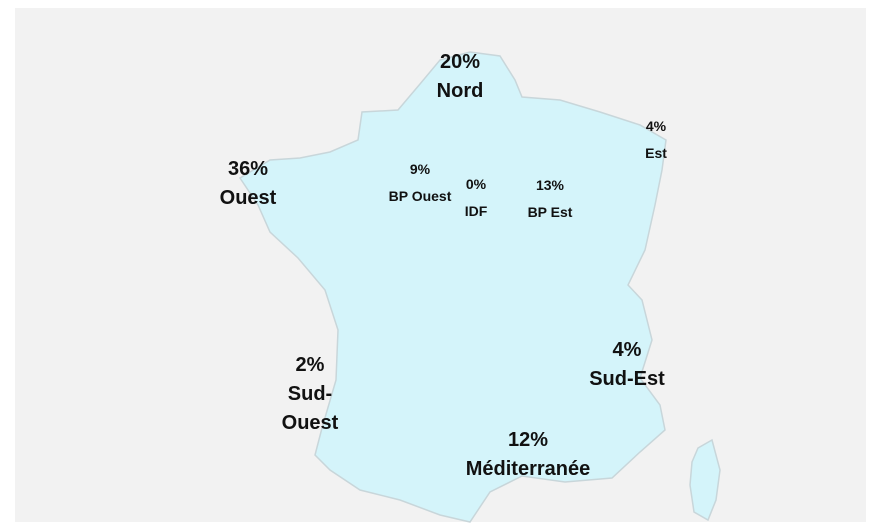  I want to click on region-label: 0% IDF, so click(476, 198).